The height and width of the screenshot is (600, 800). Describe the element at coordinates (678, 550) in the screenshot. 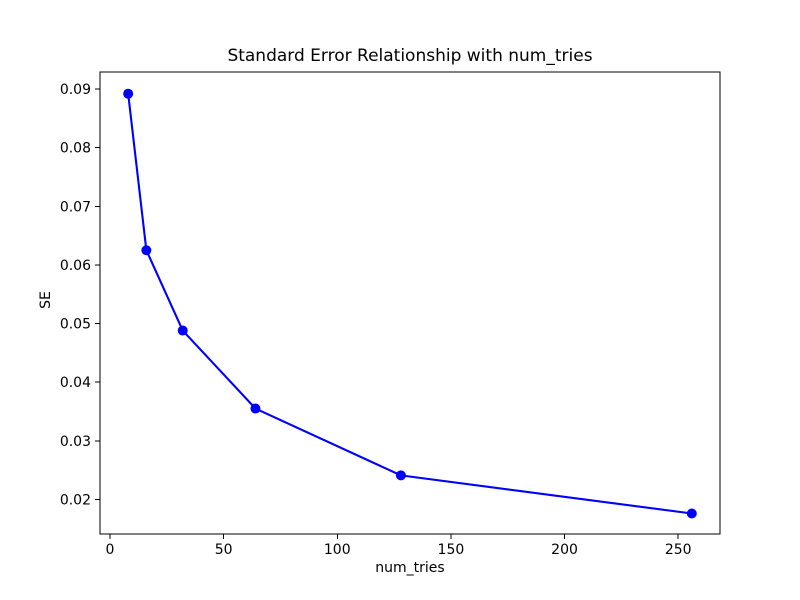

I see `x-tick-label: 250` at that location.